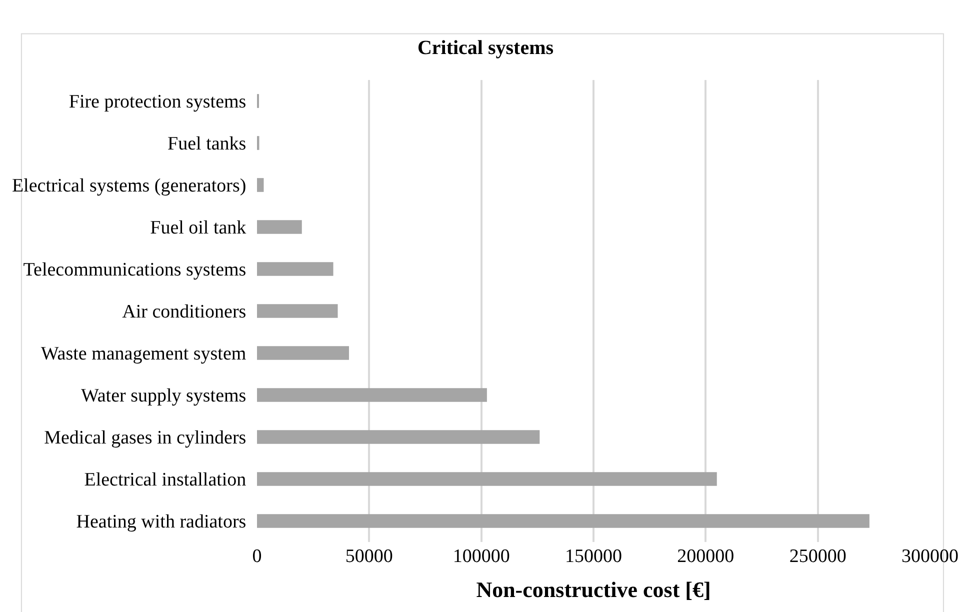  I want to click on chart-title: Critical systems, so click(485, 47).